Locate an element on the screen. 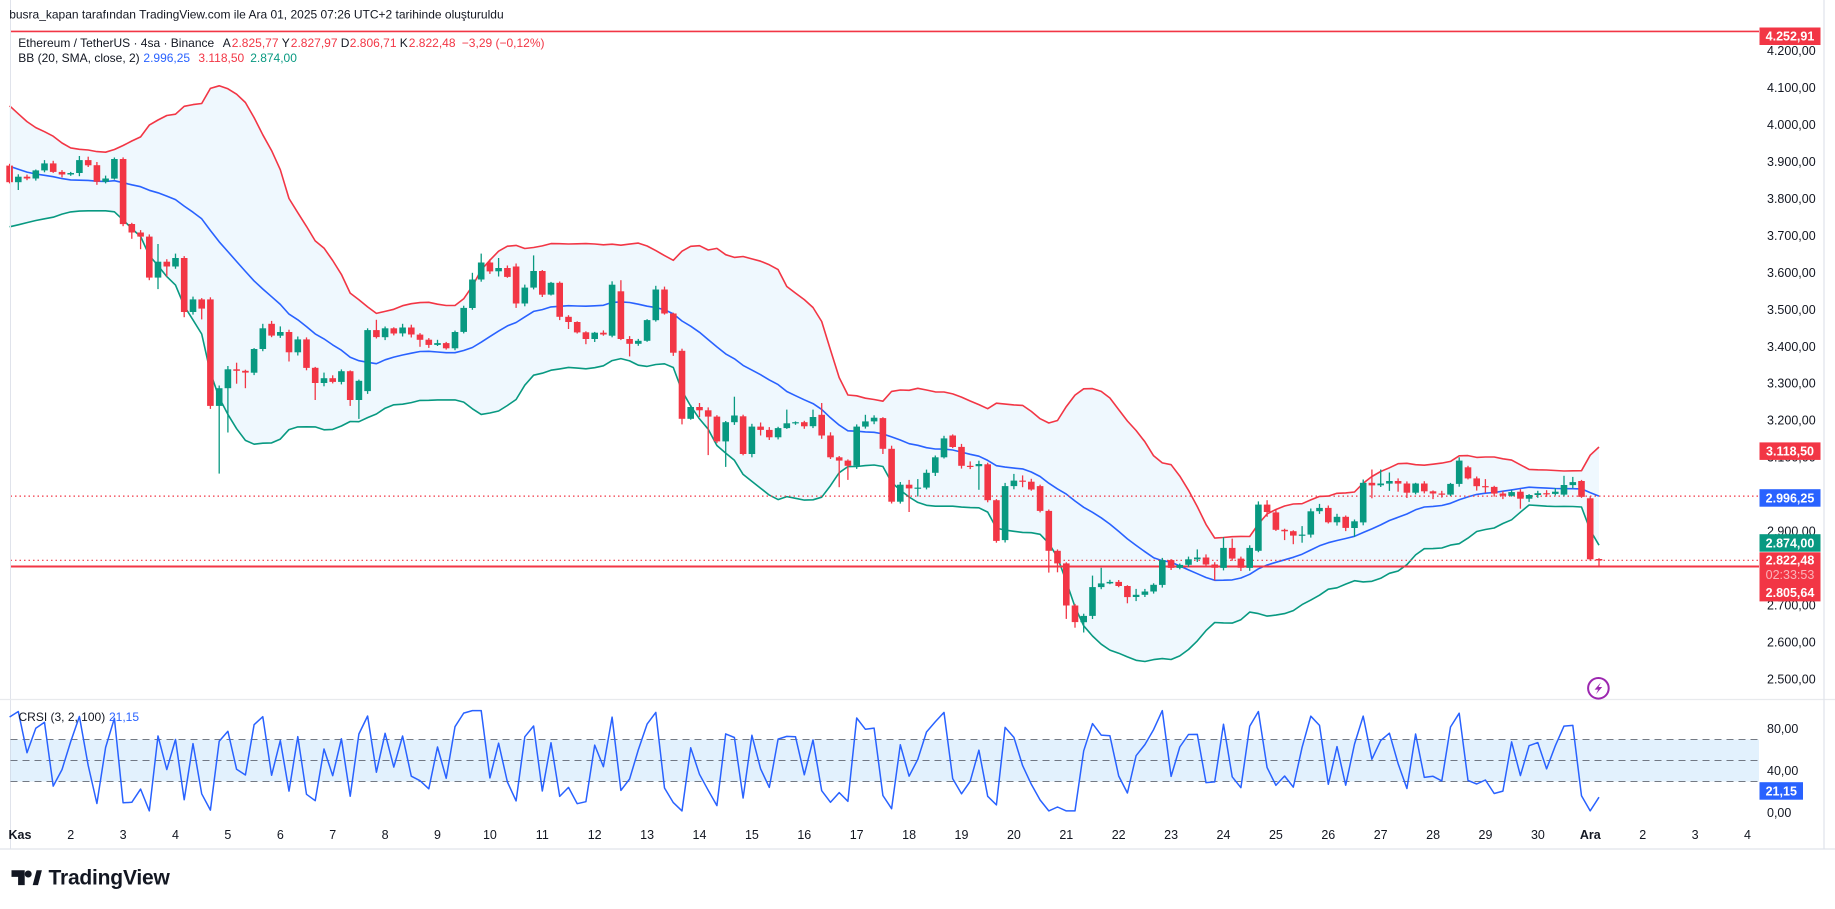 Image resolution: width=1835 pixels, height=909 pixels. svg-text: 19 is located at coordinates (962, 835).